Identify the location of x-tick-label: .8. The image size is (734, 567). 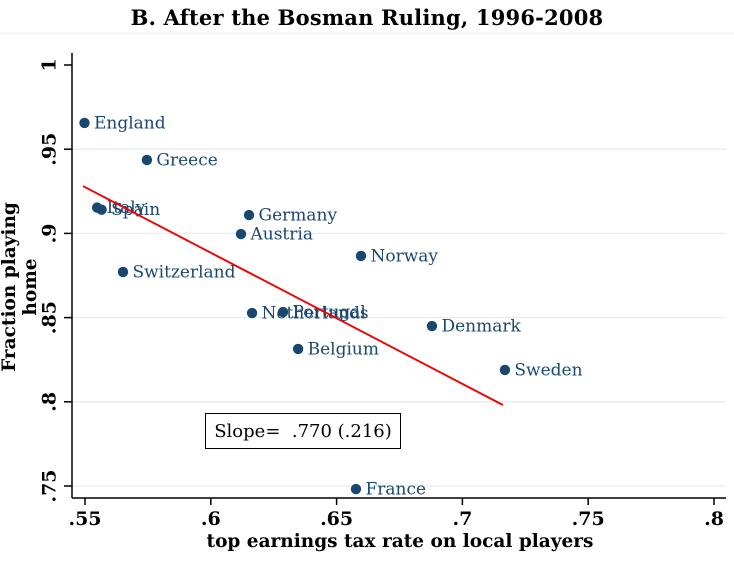
(714, 519).